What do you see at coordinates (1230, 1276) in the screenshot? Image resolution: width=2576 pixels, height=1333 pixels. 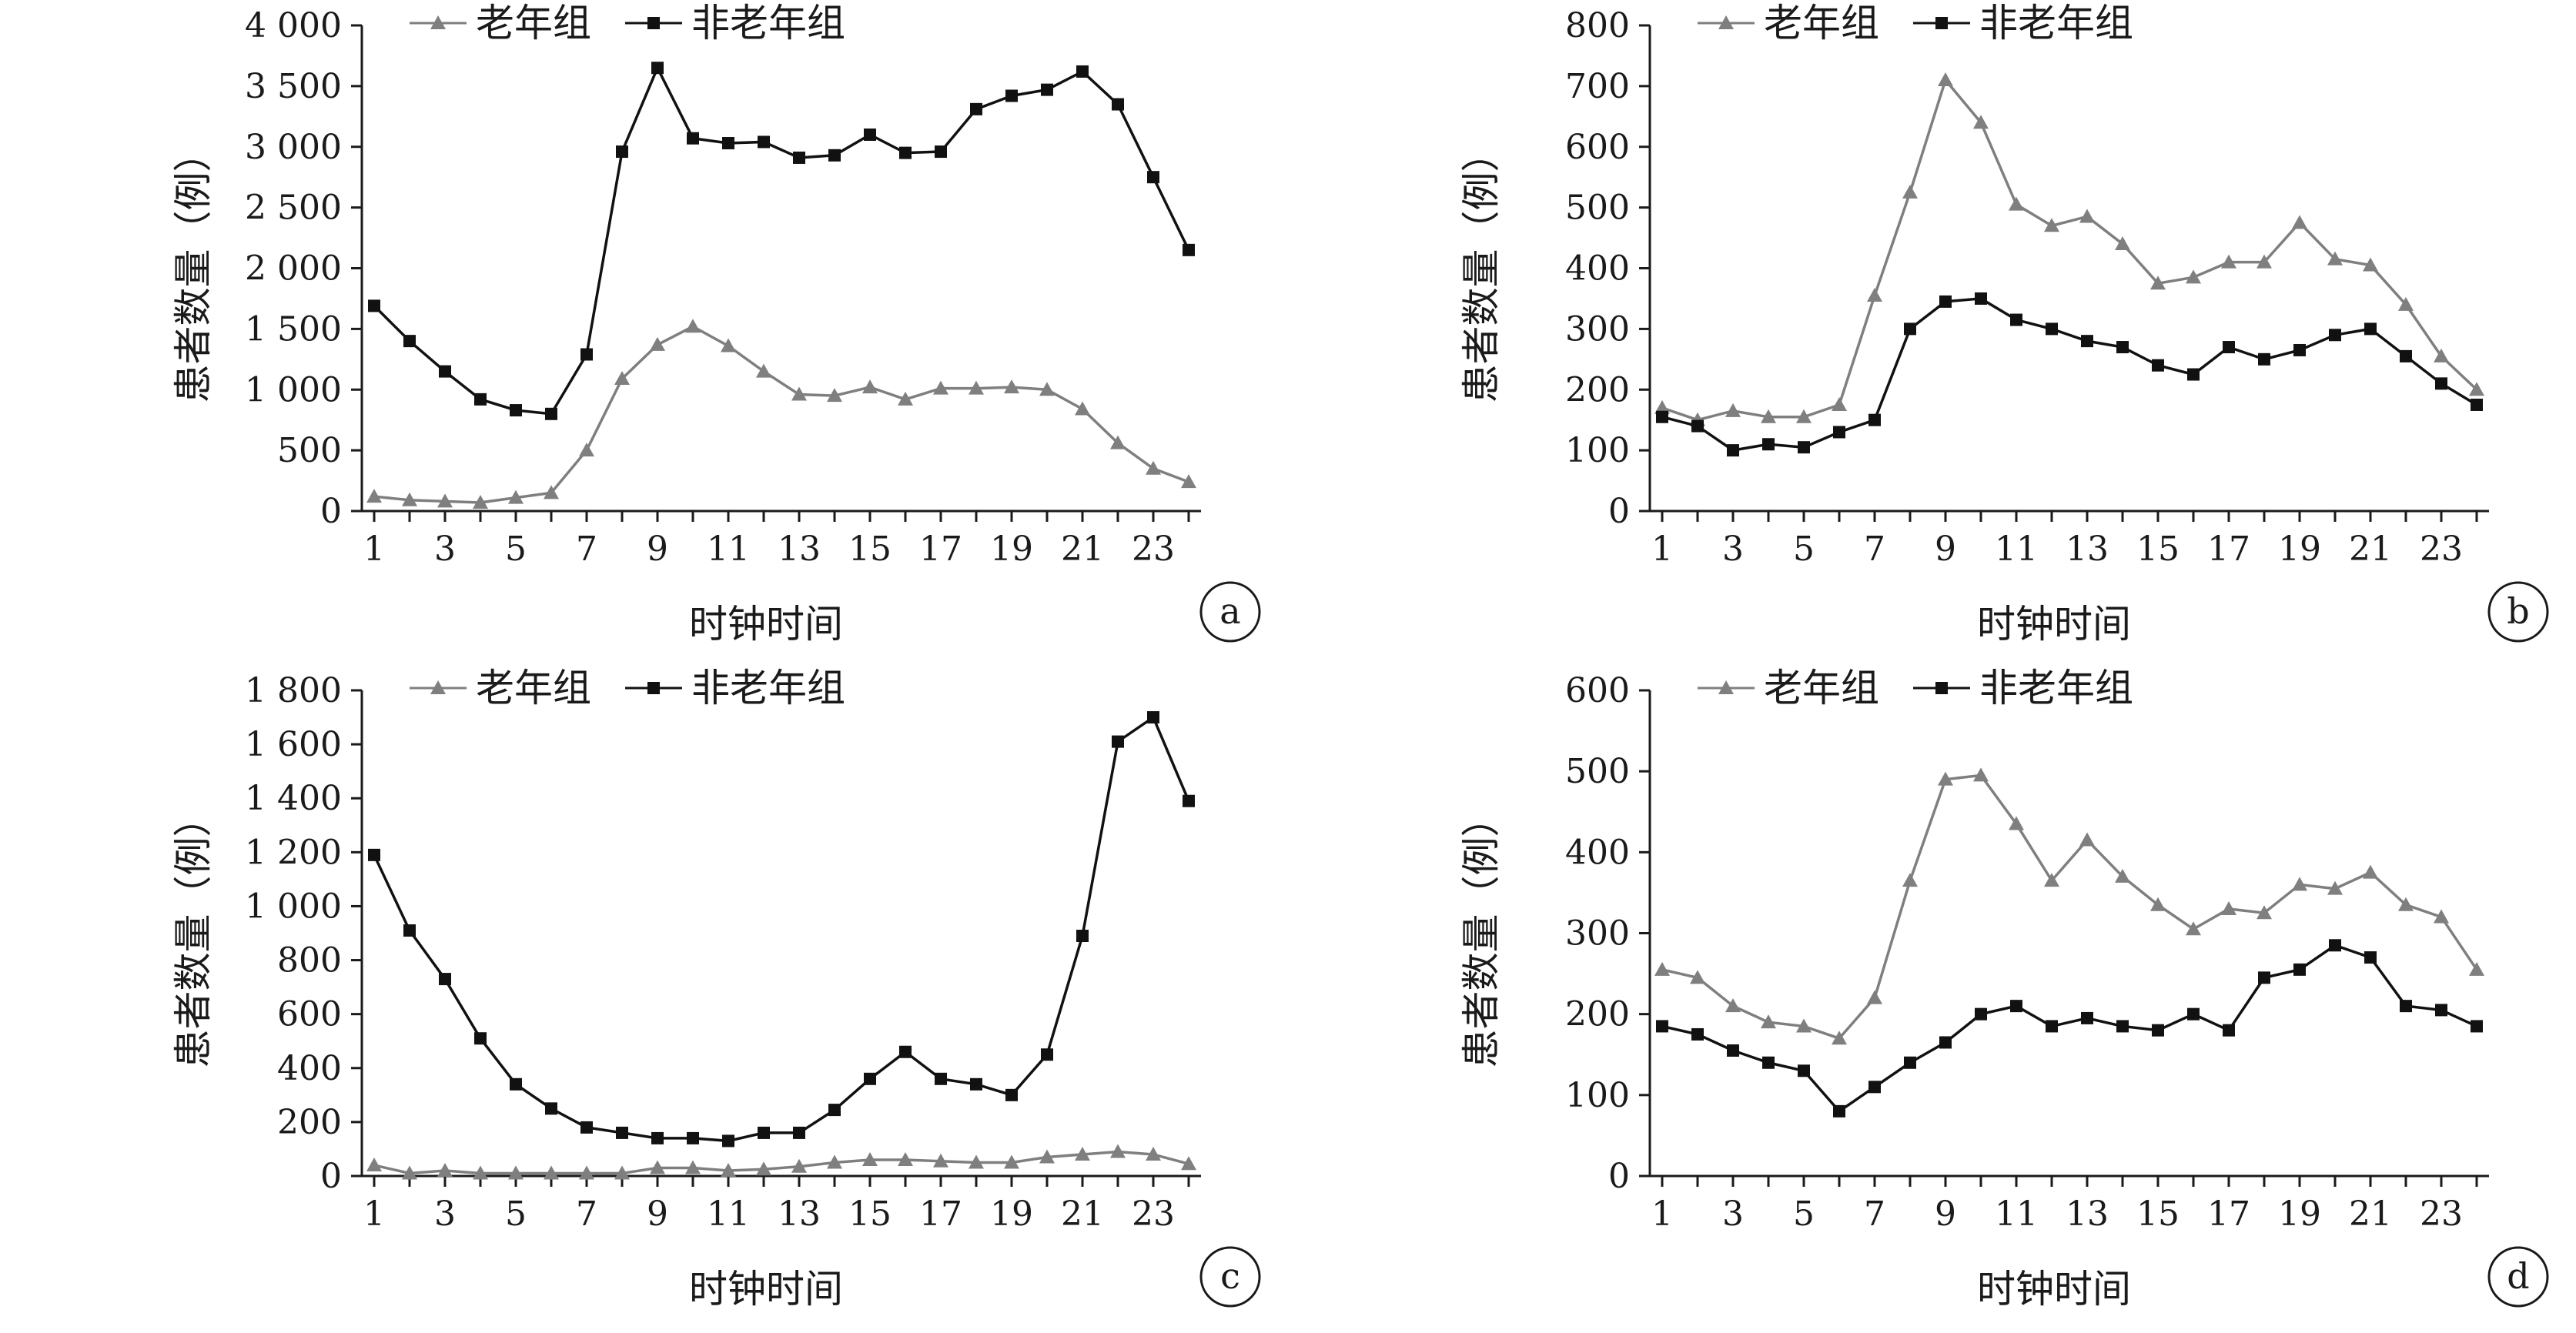 I see `panel-letter: c` at bounding box center [1230, 1276].